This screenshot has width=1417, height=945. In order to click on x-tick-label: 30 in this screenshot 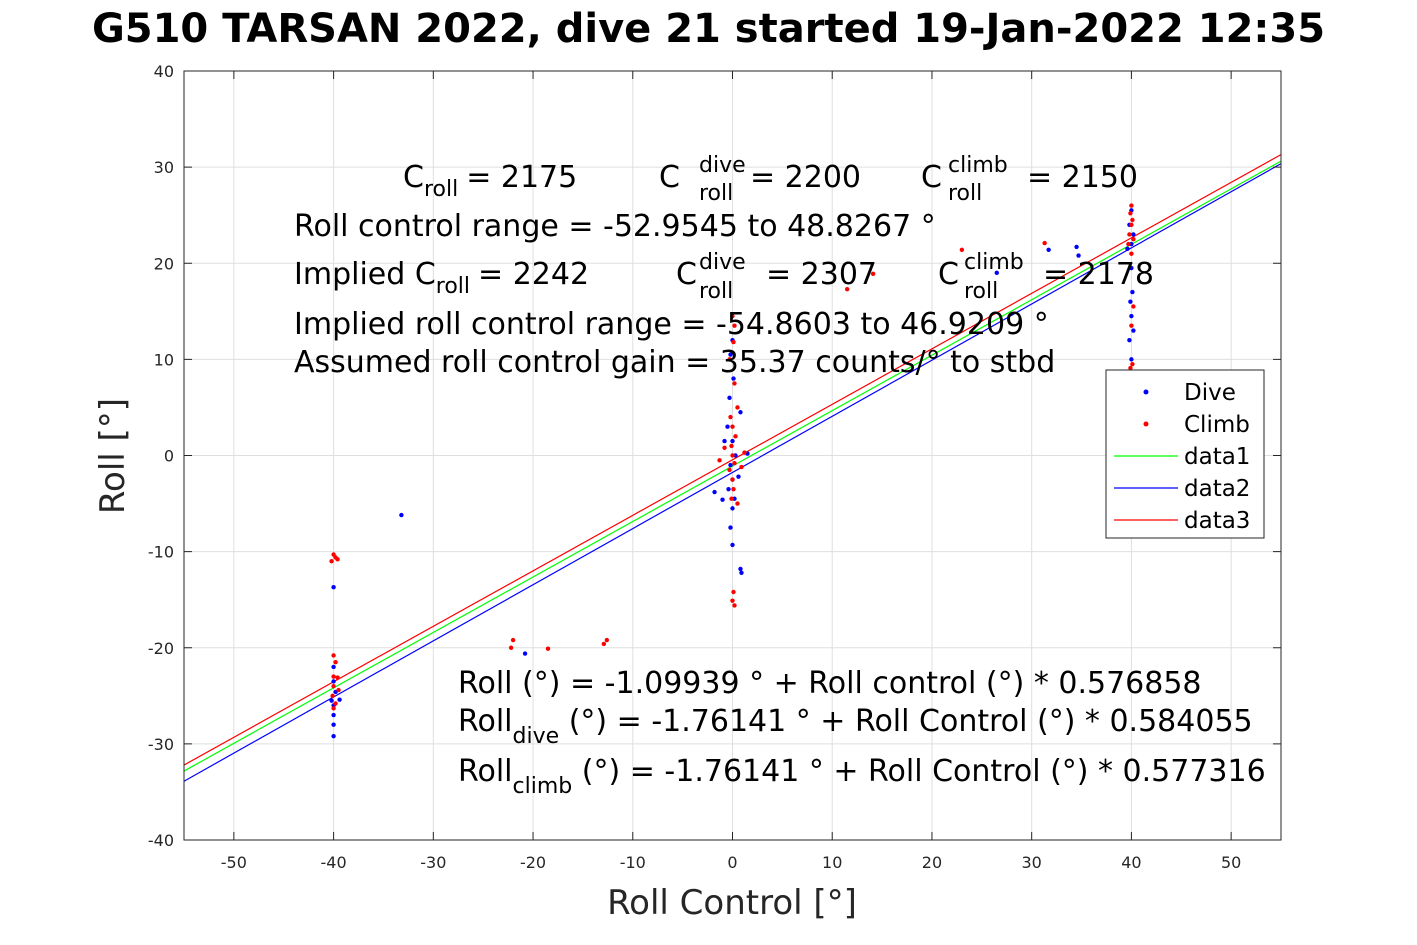, I will do `click(1032, 862)`.